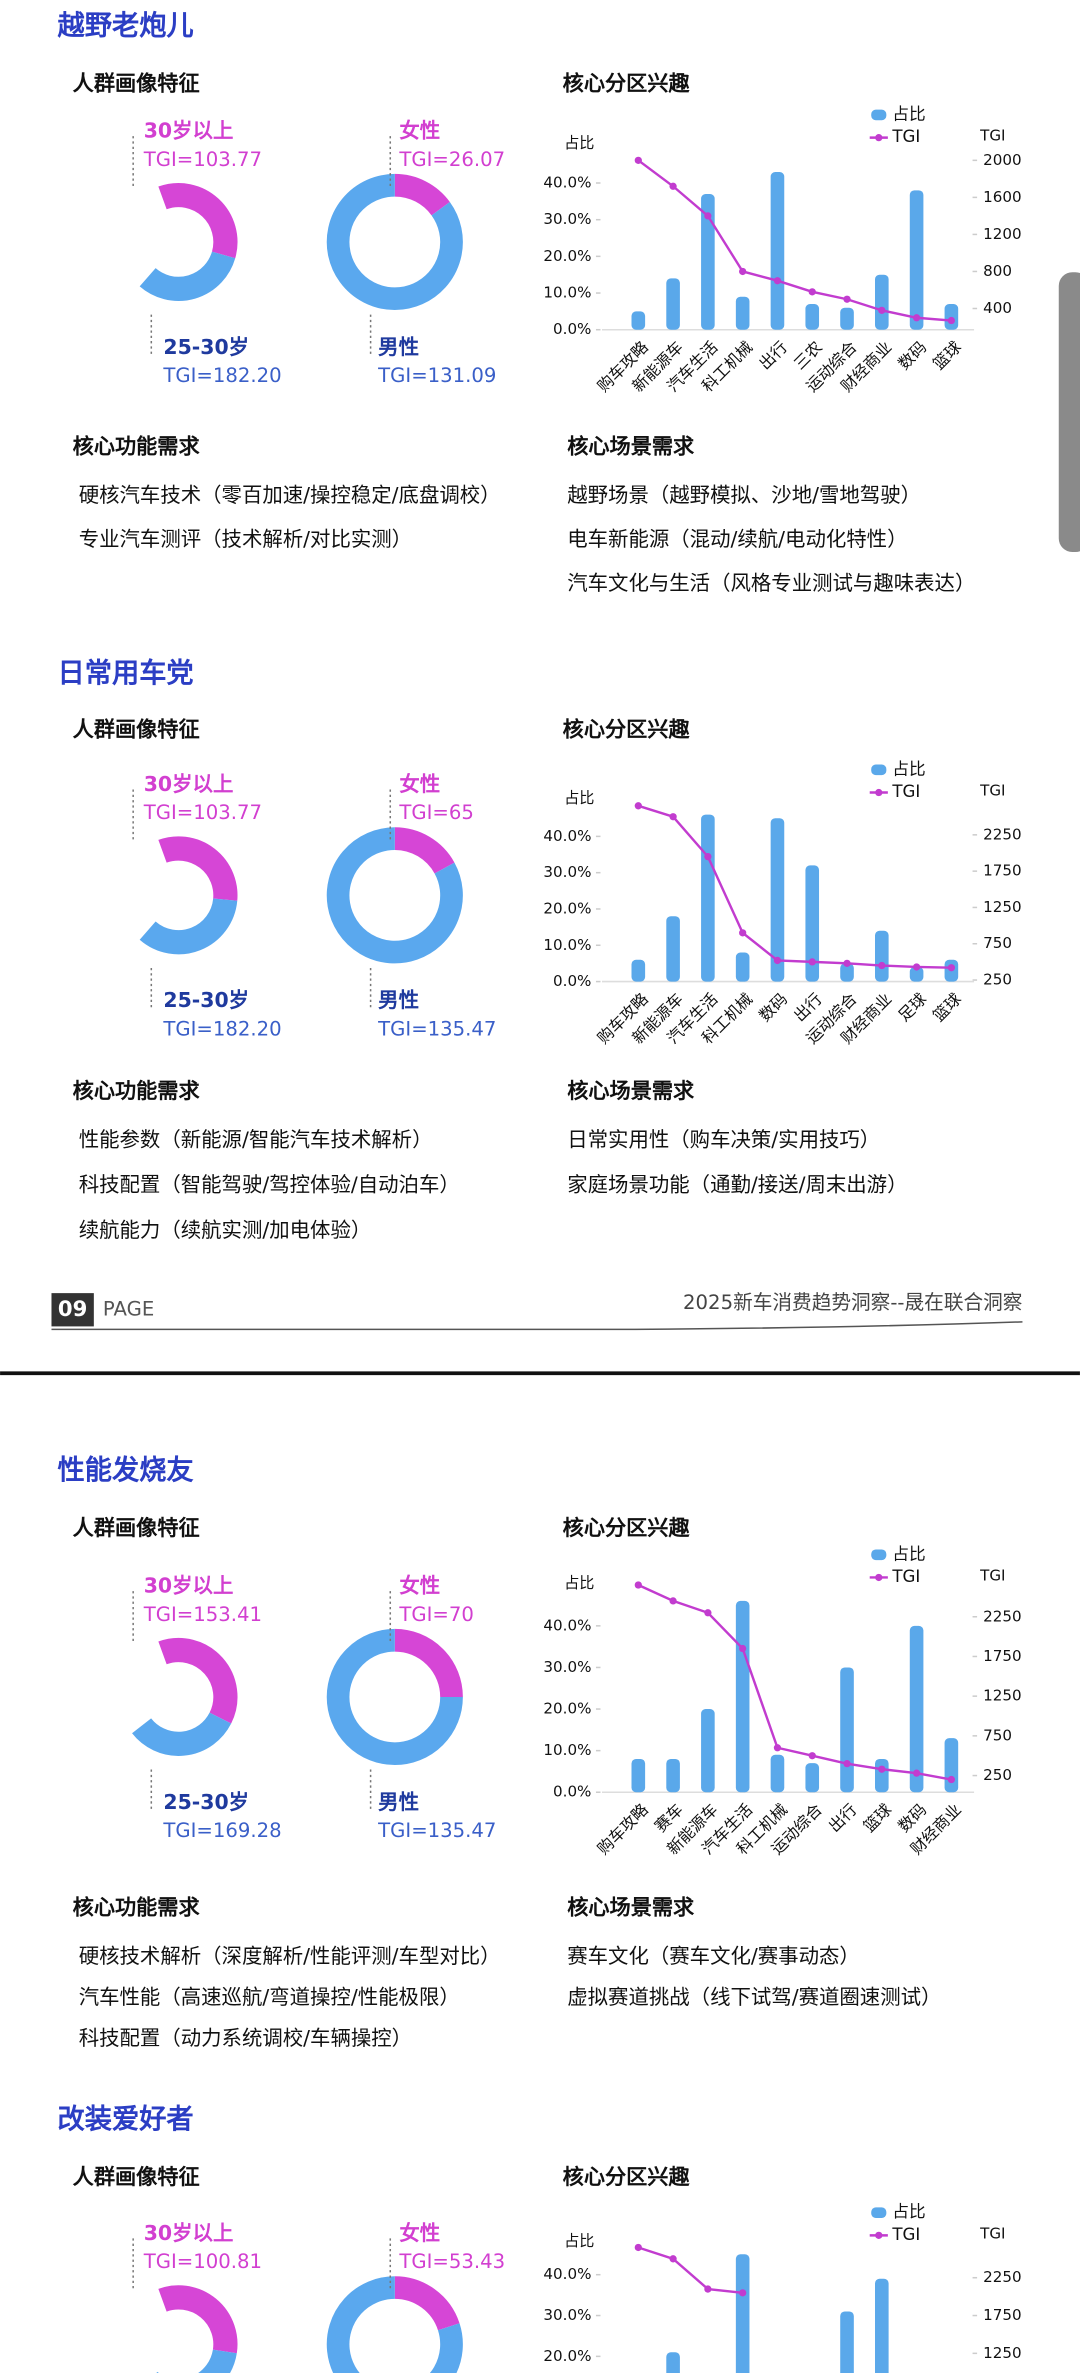 The image size is (1080, 2373). Describe the element at coordinates (245, 2038) in the screenshot. I see `function-item: 科技配置（动力系统调校/车辆操控）` at that location.